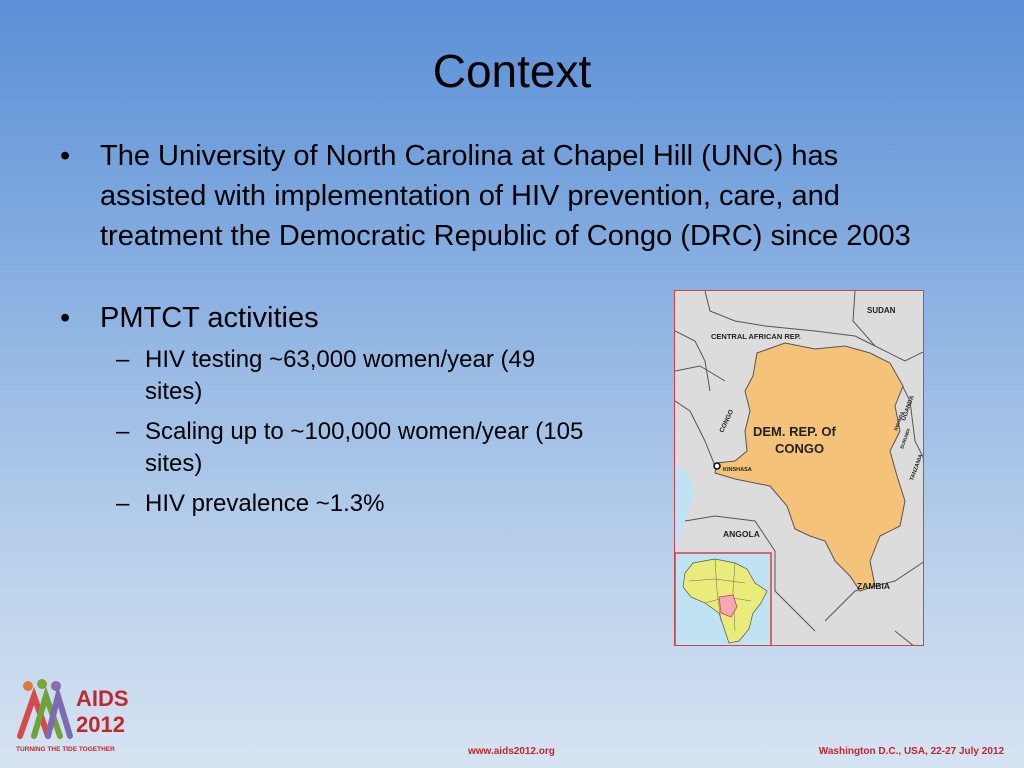 The image size is (1024, 768). I want to click on label-zambia: ZAMBIA, so click(873, 586).